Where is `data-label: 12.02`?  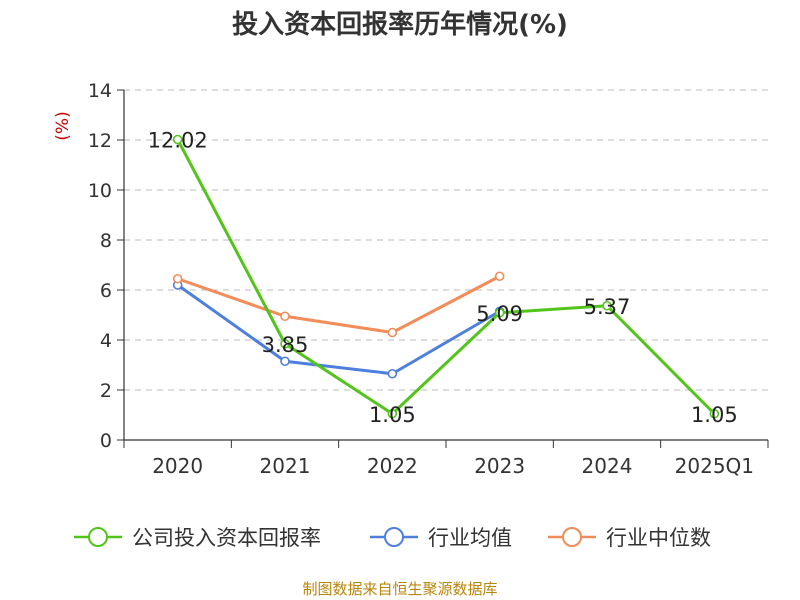
data-label: 12.02 is located at coordinates (178, 141).